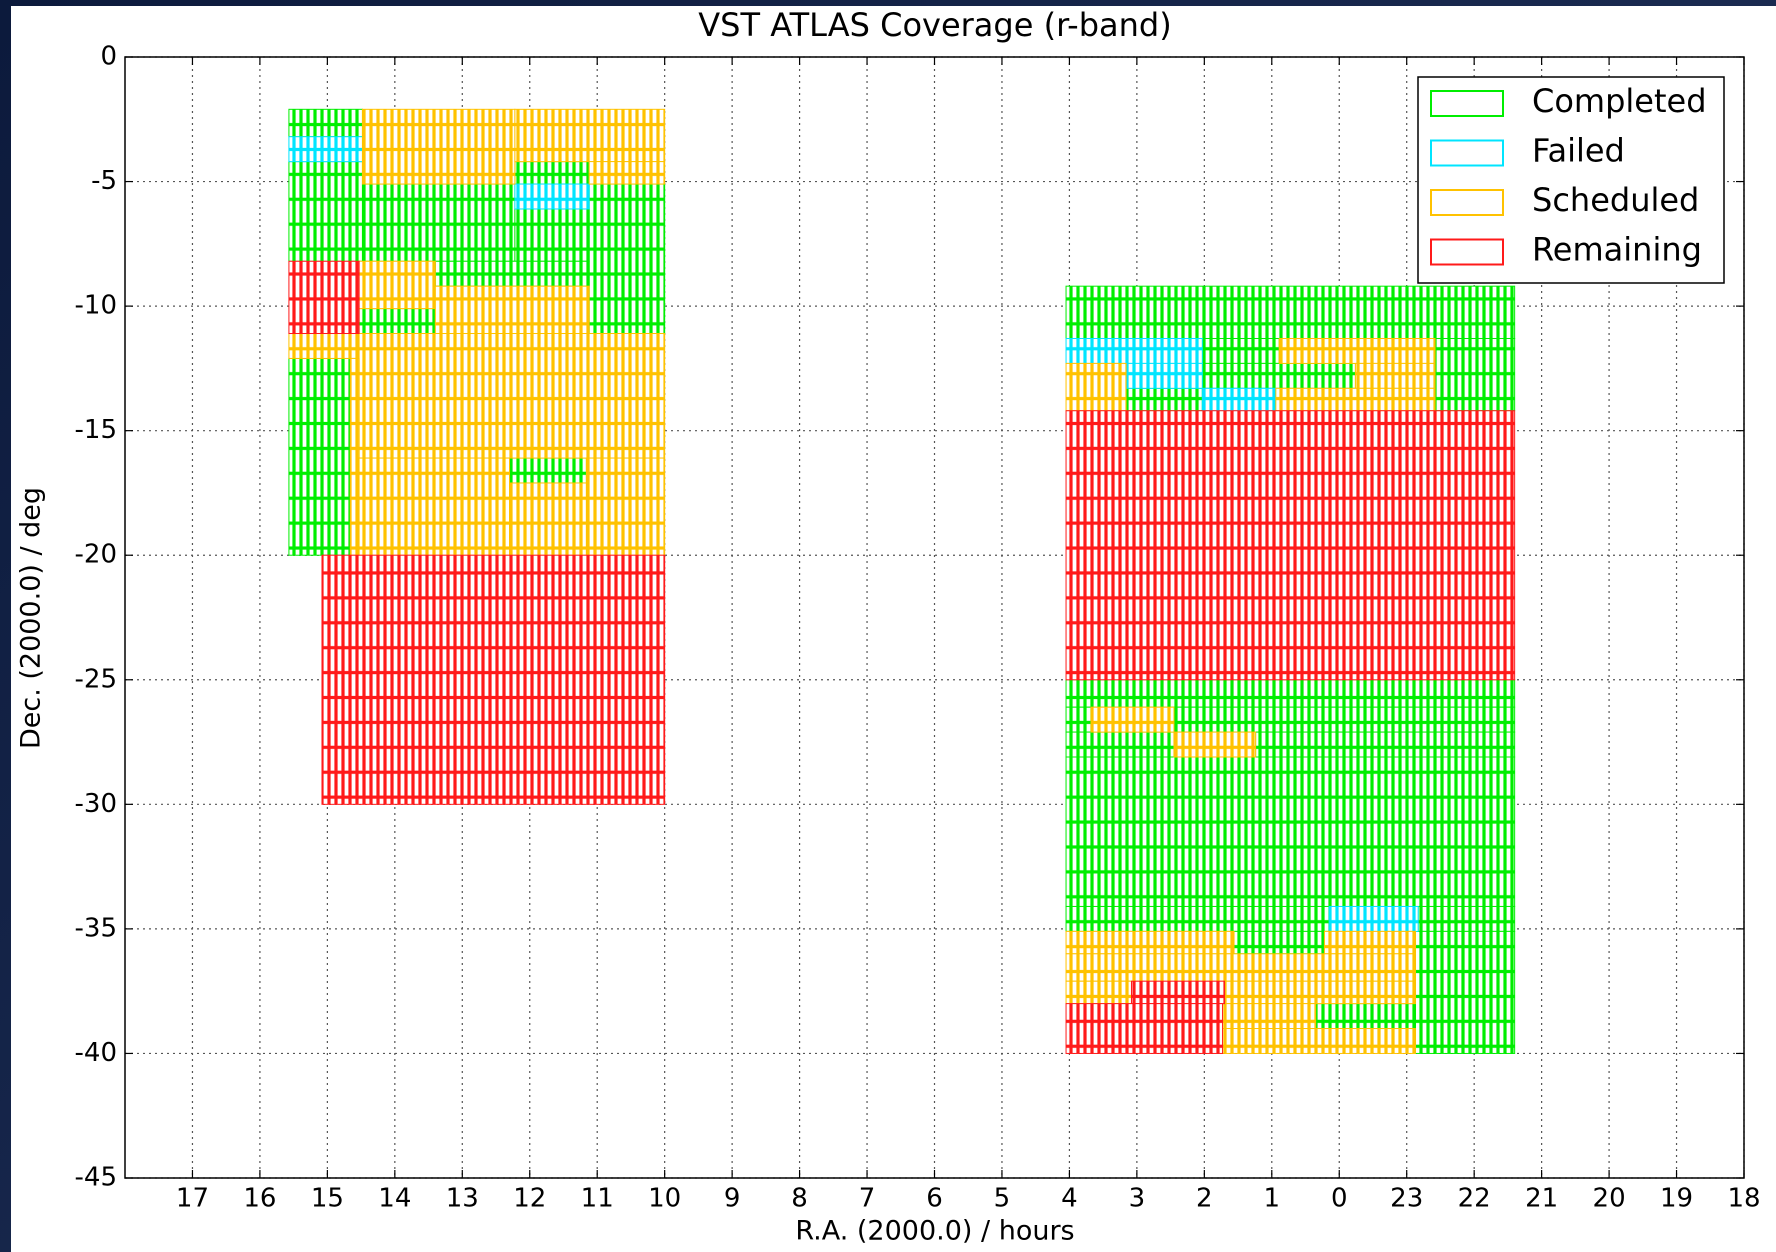 The width and height of the screenshot is (1776, 1252). What do you see at coordinates (327, 1199) in the screenshot?
I see `x-tick-label: 15` at bounding box center [327, 1199].